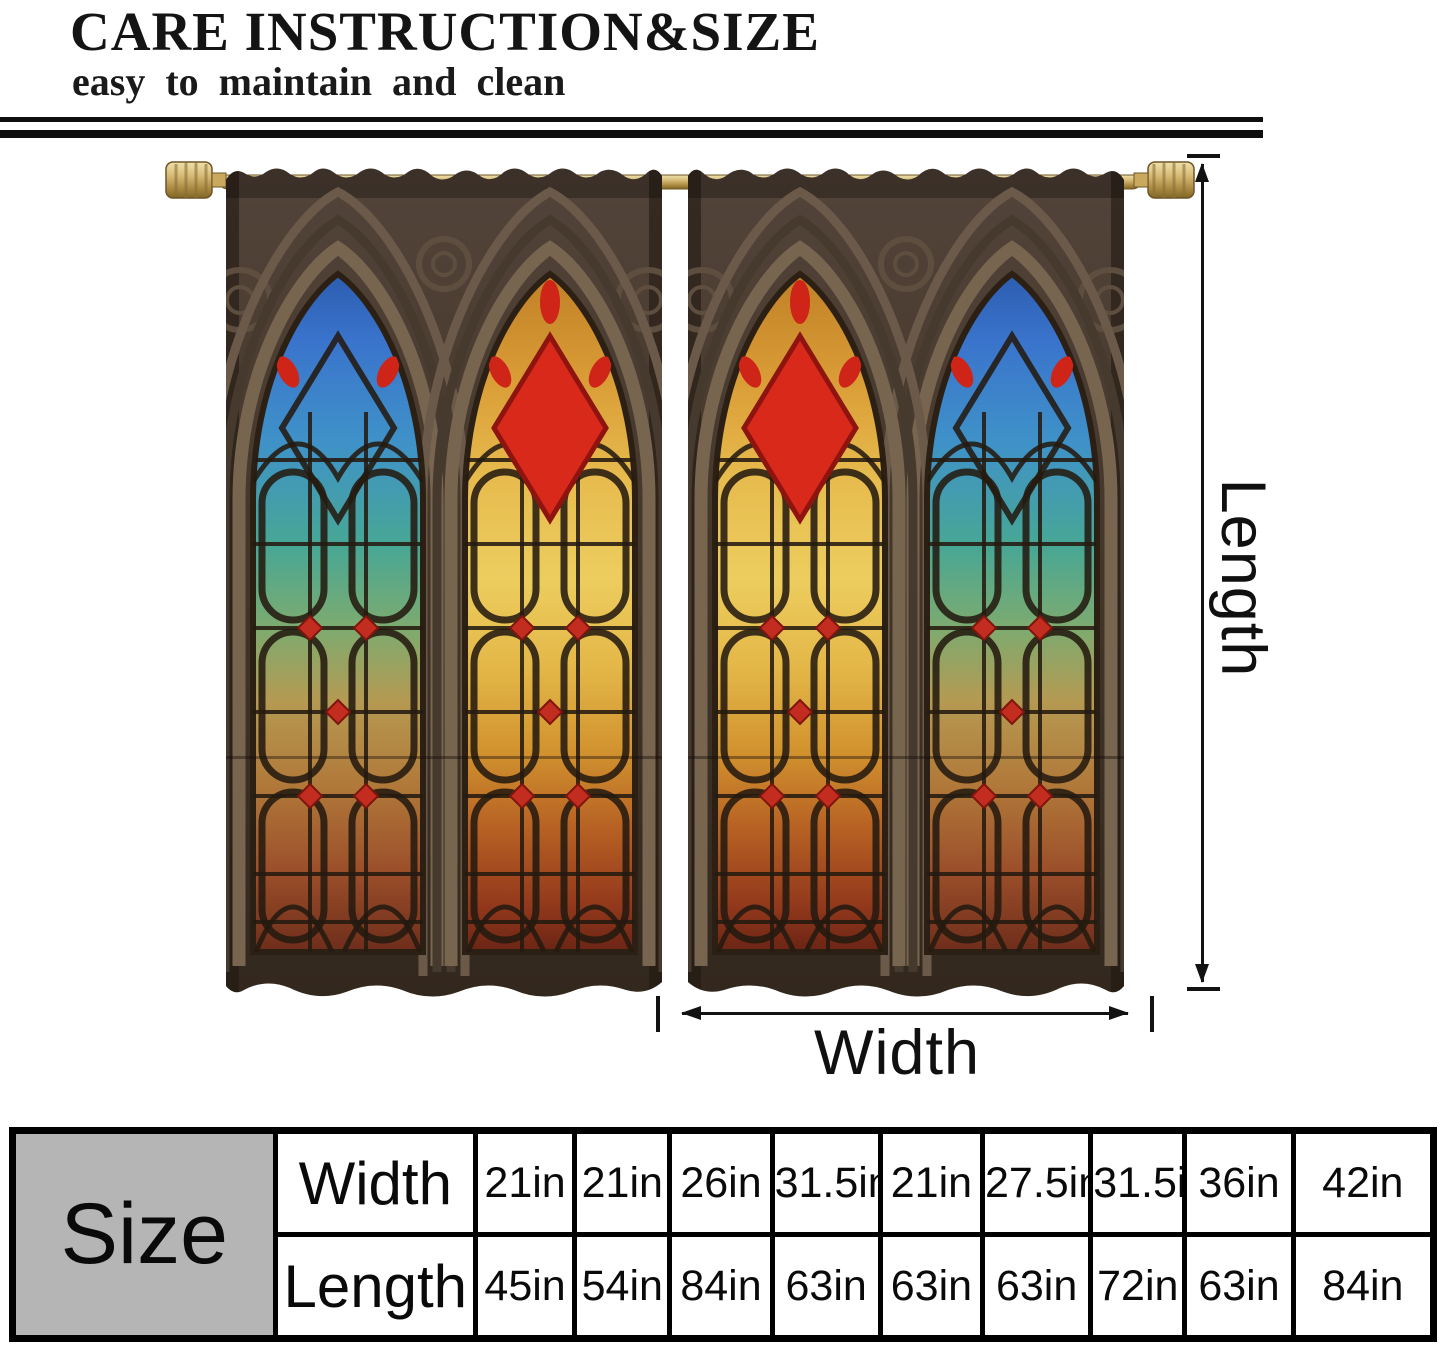  Describe the element at coordinates (1164, 180) in the screenshot. I see `rod-finial-right` at that location.